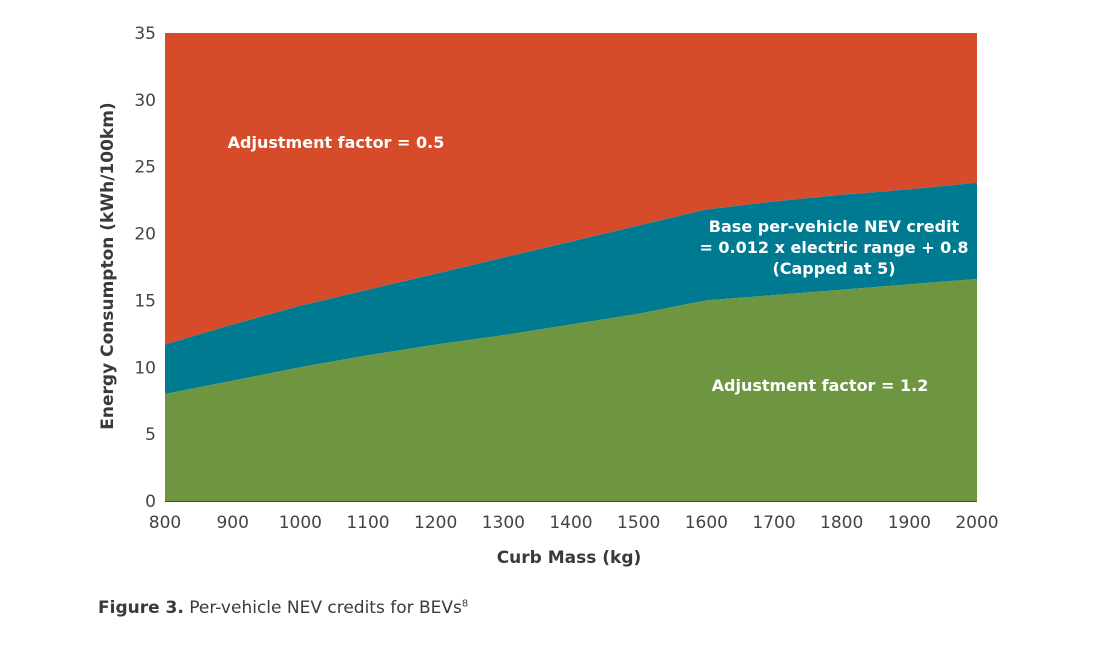 Image resolution: width=1120 pixels, height=651 pixels. I want to click on y-tick-label: 25, so click(145, 168).